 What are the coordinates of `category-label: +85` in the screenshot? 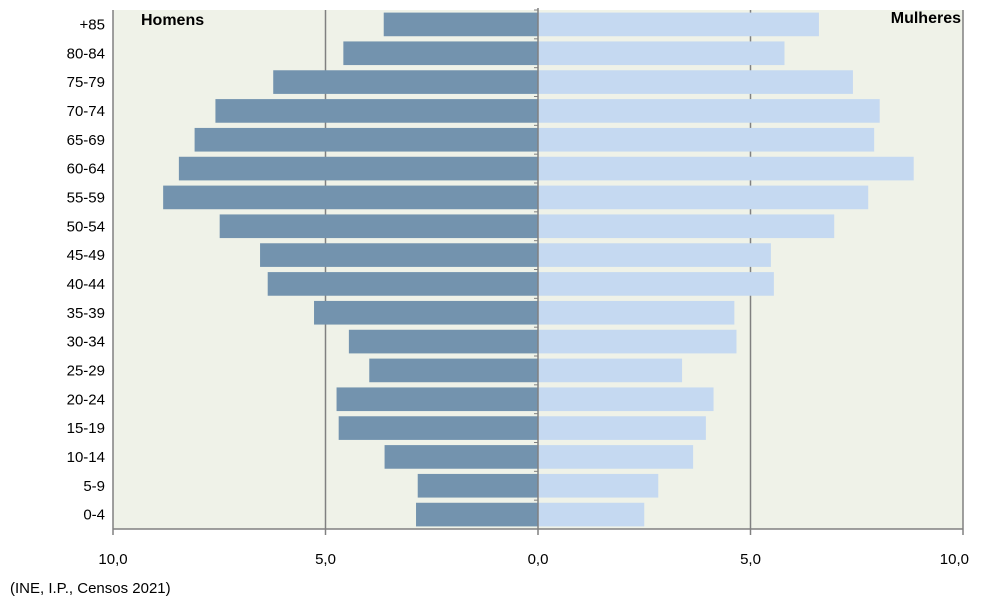 It's located at (92, 24).